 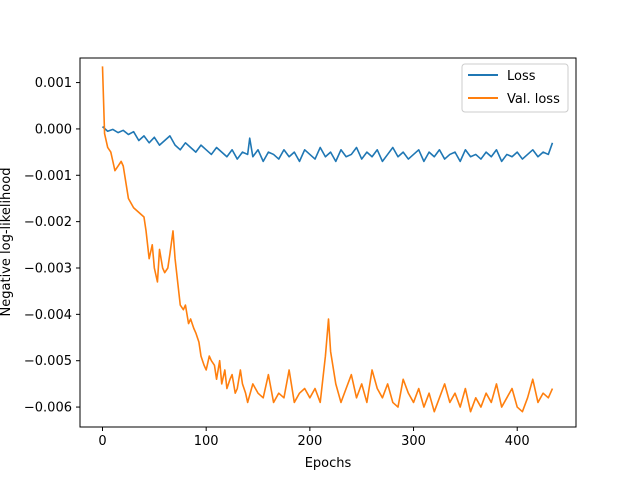 What do you see at coordinates (327, 144) in the screenshot?
I see `series-line-loss` at bounding box center [327, 144].